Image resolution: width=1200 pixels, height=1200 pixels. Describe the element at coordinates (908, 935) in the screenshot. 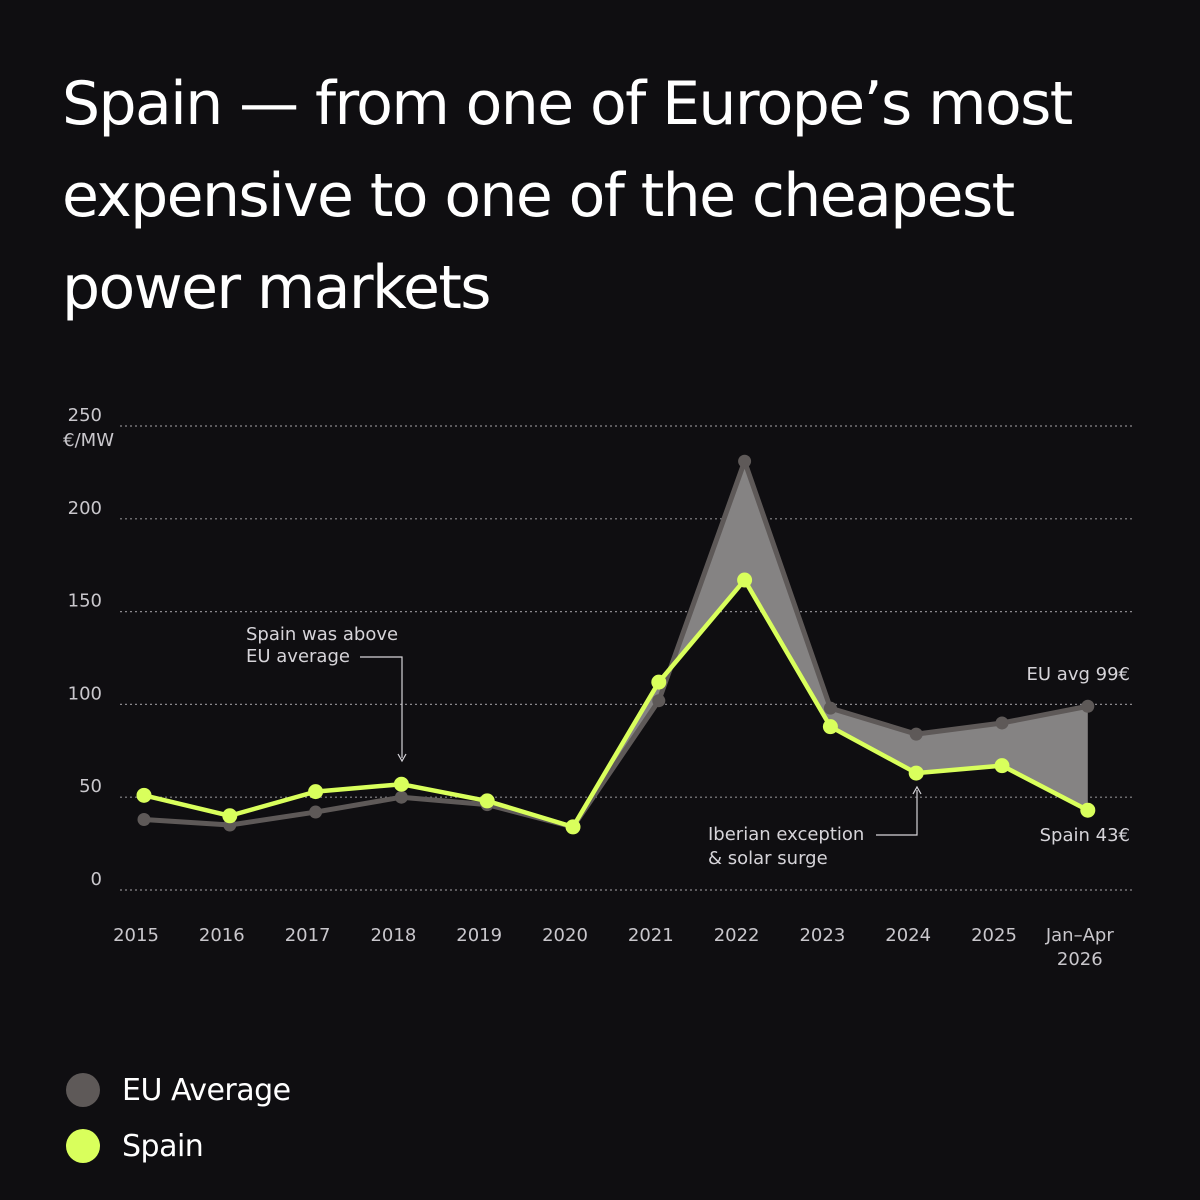

I see `x-tick-9: 2024` at that location.